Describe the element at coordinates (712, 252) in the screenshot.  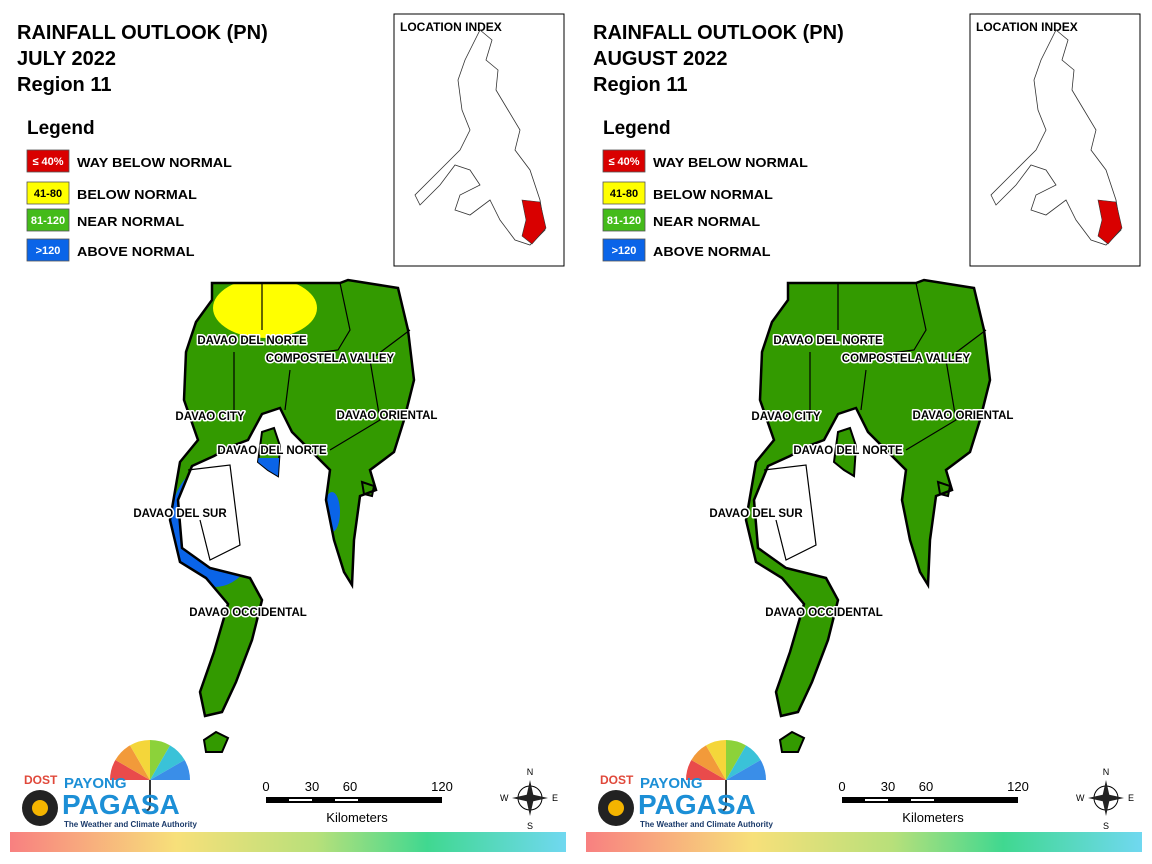
I see `legend-label: ABOVE NORMAL` at that location.